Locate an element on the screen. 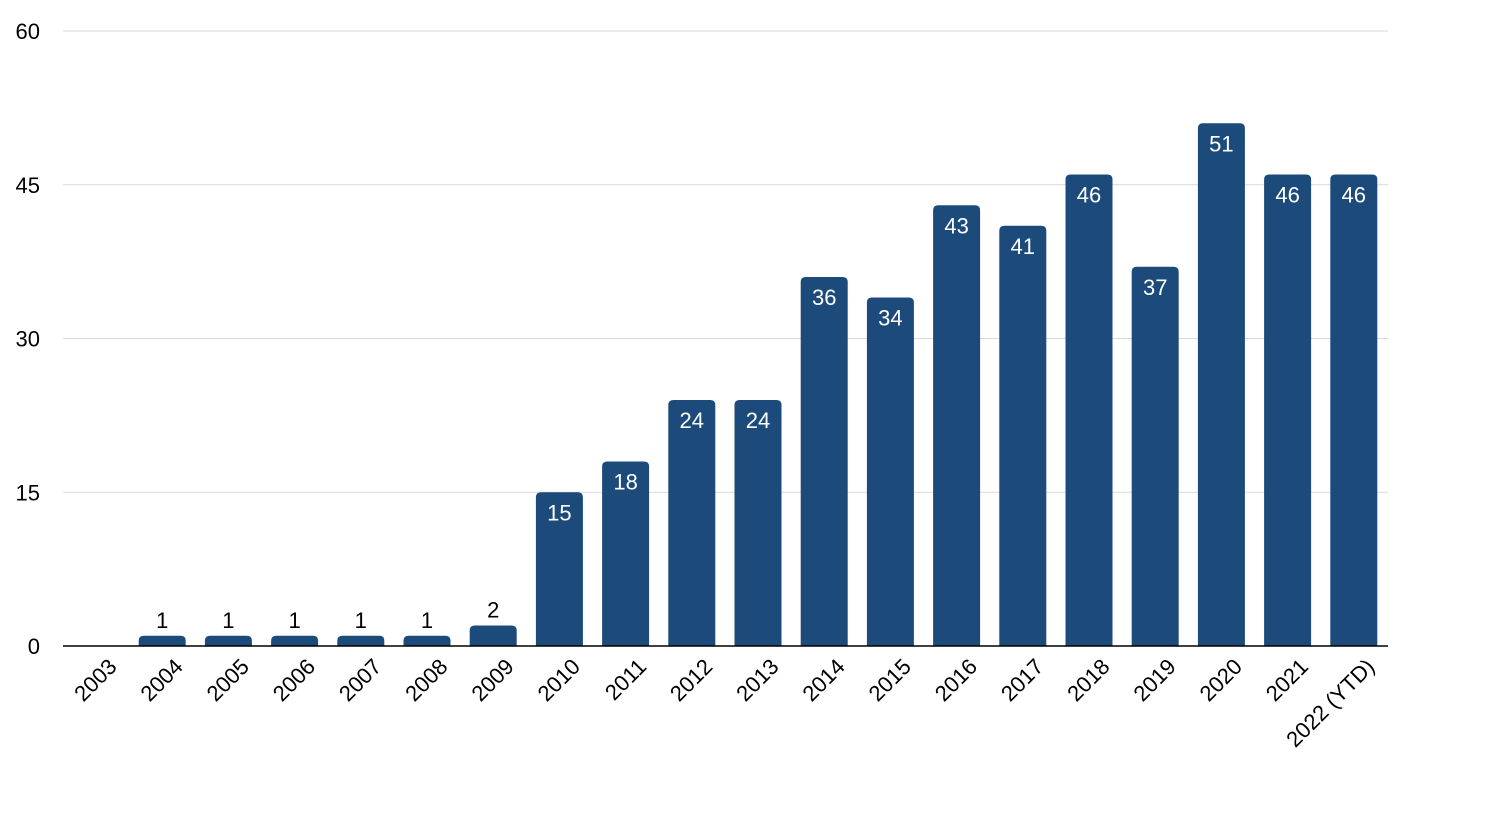 The image size is (1500, 826). x-tick-label-2010: 2010 is located at coordinates (559, 680).